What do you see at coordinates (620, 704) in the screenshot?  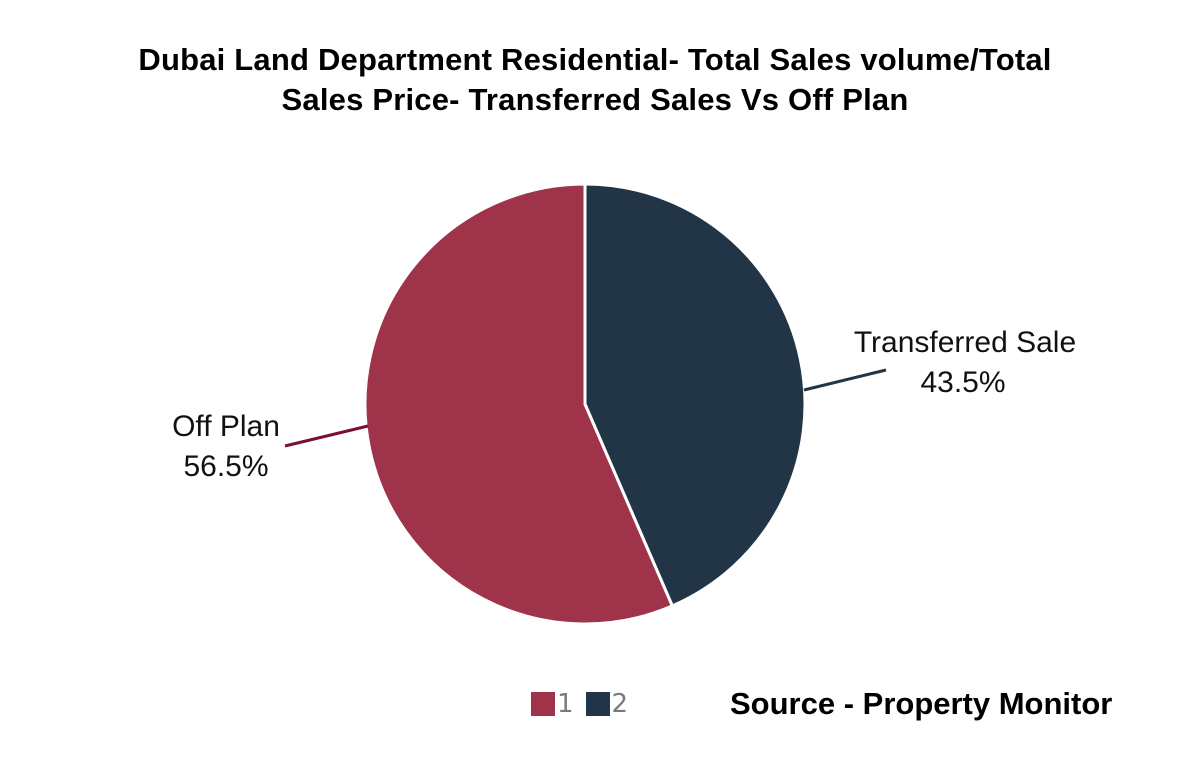 I see `legend-label-2: 2` at bounding box center [620, 704].